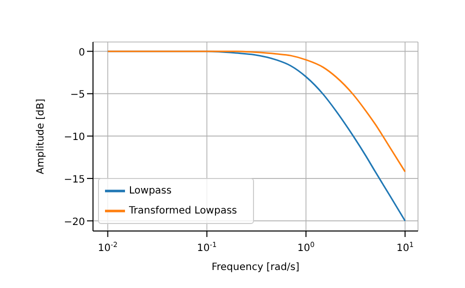 The image size is (465, 288). Describe the element at coordinates (183, 211) in the screenshot. I see `legend-label: Transformed Lowpass` at that location.